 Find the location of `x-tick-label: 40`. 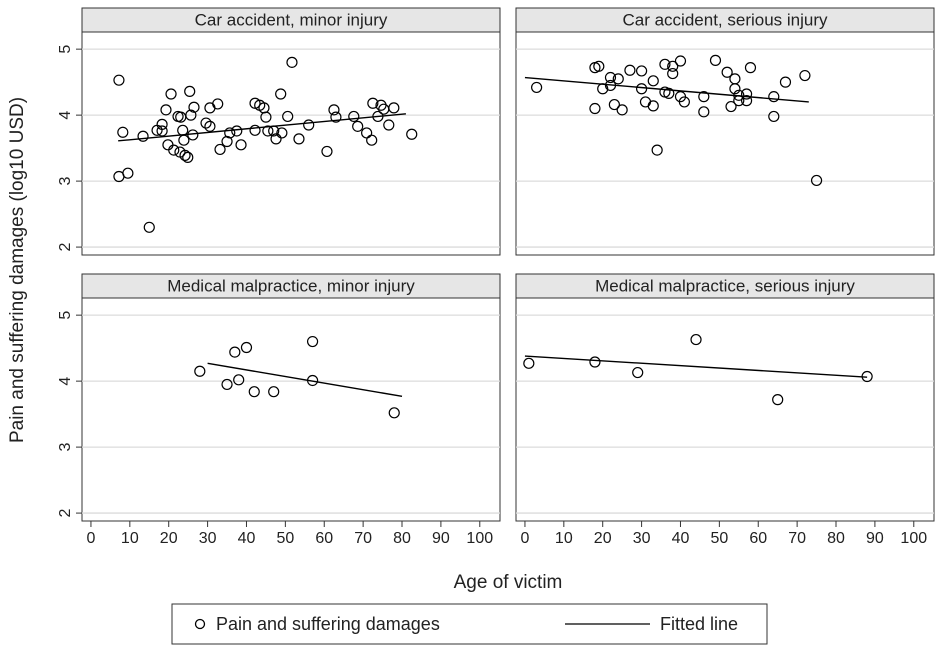

x-tick-label: 40 is located at coordinates (681, 538).